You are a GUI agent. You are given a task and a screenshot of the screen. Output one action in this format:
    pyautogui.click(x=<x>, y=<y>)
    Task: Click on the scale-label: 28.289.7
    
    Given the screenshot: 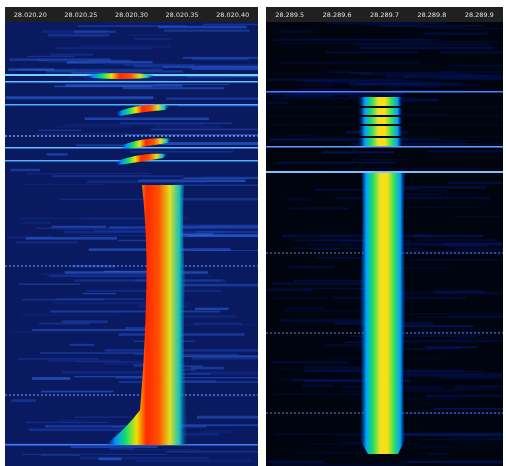 What is the action you would take?
    pyautogui.click(x=384, y=15)
    